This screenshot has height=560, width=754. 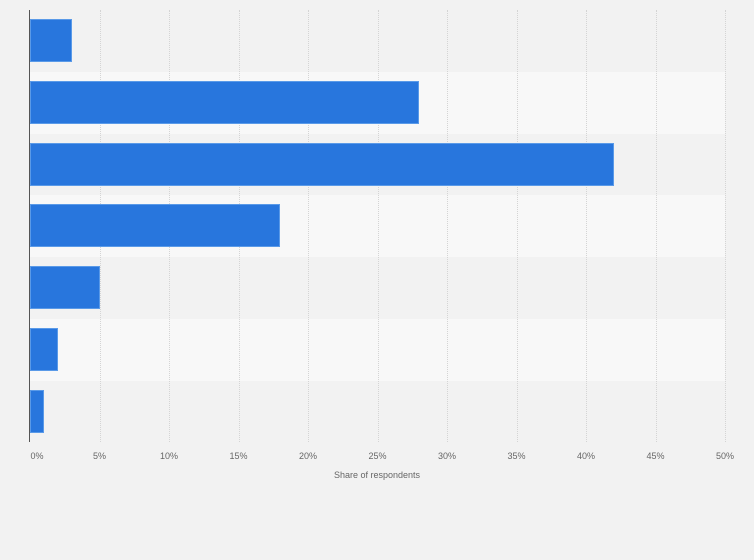 What do you see at coordinates (725, 456) in the screenshot?
I see `x-tick-label: 50%` at bounding box center [725, 456].